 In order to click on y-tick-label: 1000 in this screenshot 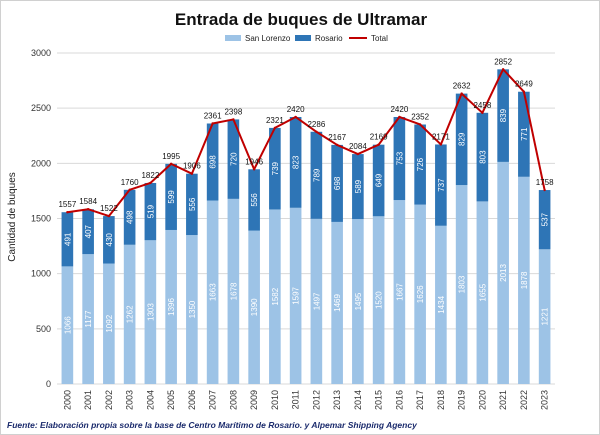, I will do `click(41, 274)`.